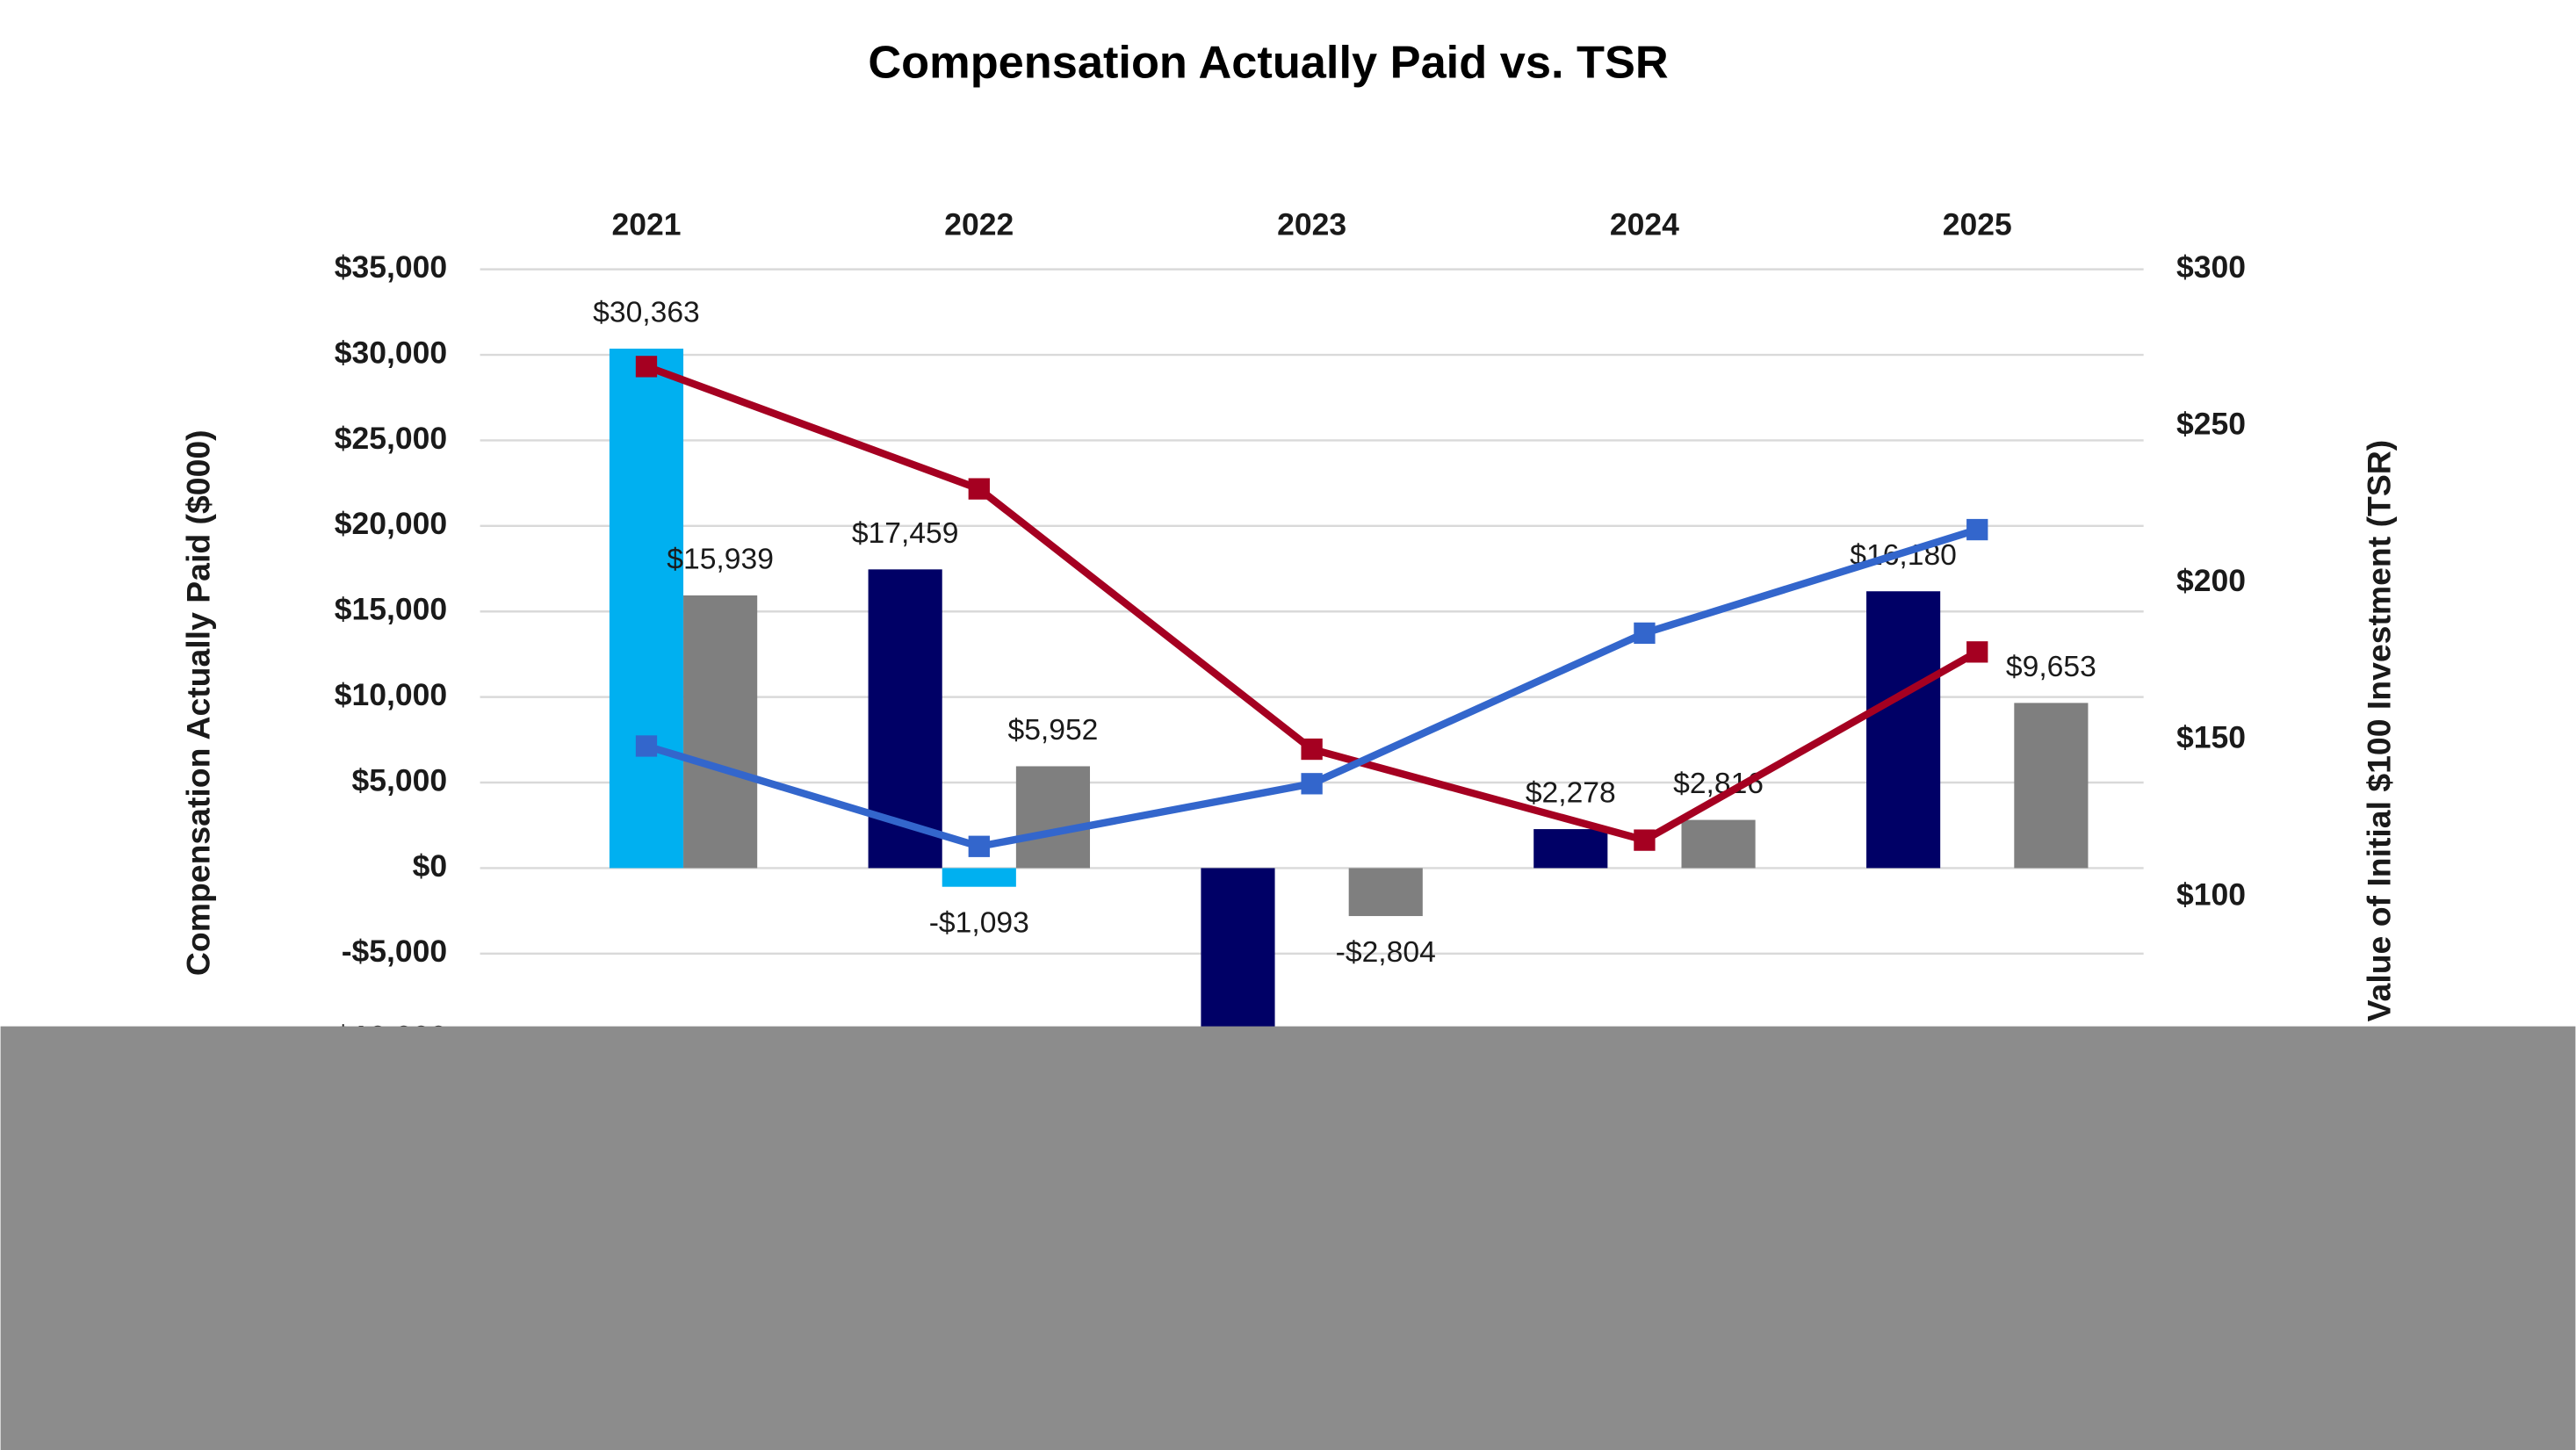  Describe the element at coordinates (2379, 731) in the screenshot. I see `y2-axis-title: Value of Initial $100 Investment (TSR)` at that location.